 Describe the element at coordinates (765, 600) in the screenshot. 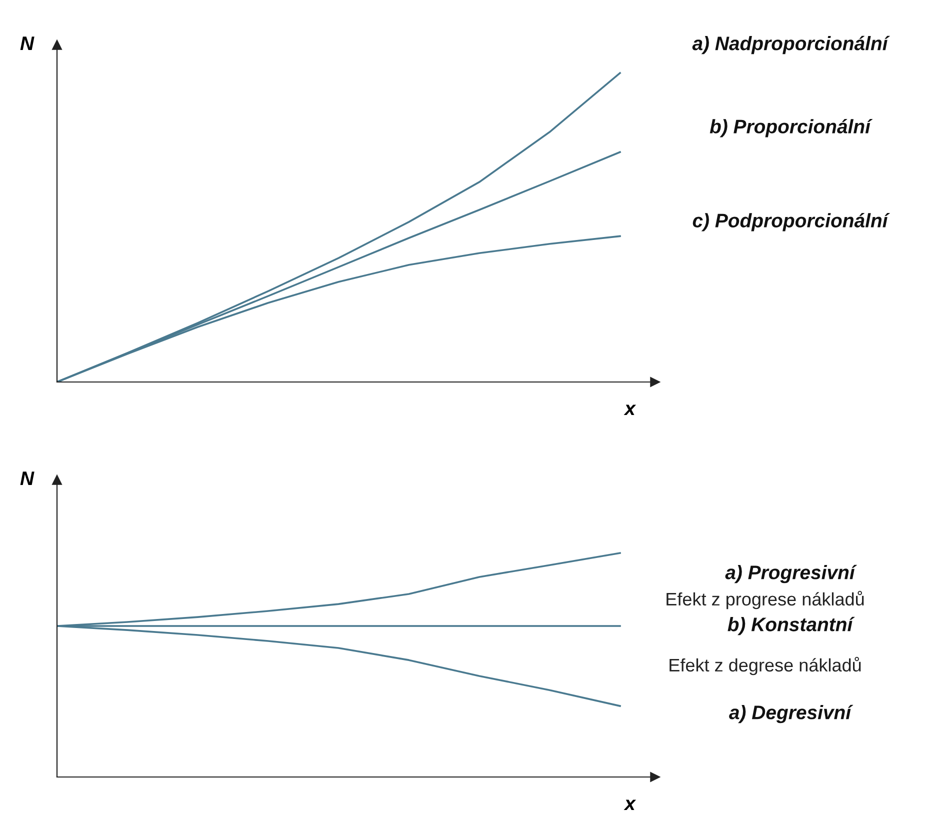

I see `text: Efekt z progrese nákladů` at that location.